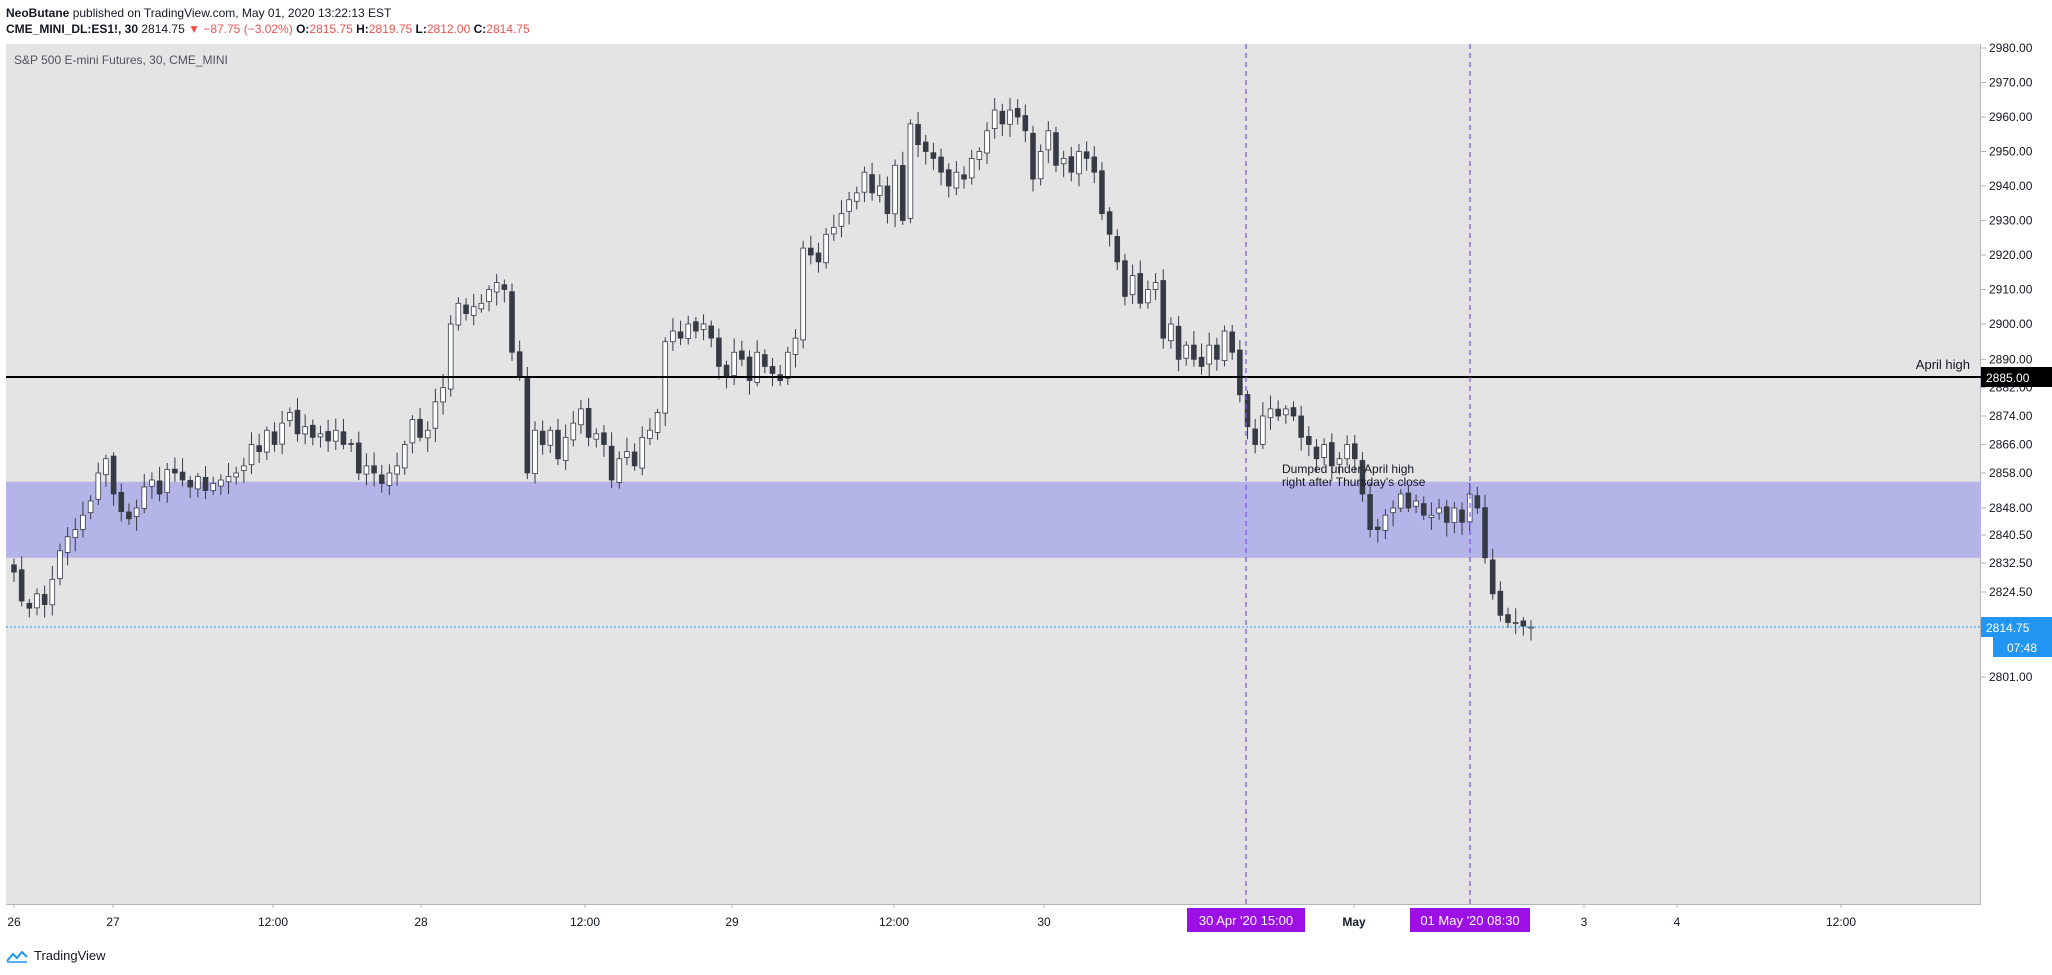 This screenshot has width=2052, height=975. I want to click on close-label: C:, so click(480, 29).